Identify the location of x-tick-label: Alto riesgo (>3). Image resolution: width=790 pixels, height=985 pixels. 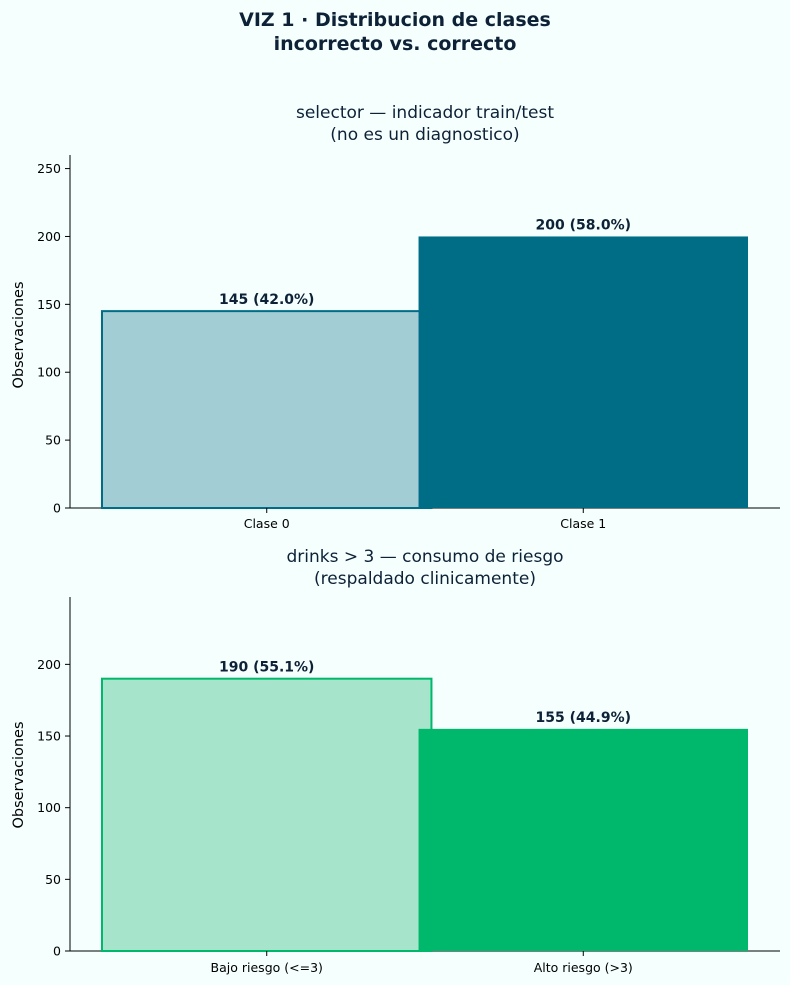
(583, 967).